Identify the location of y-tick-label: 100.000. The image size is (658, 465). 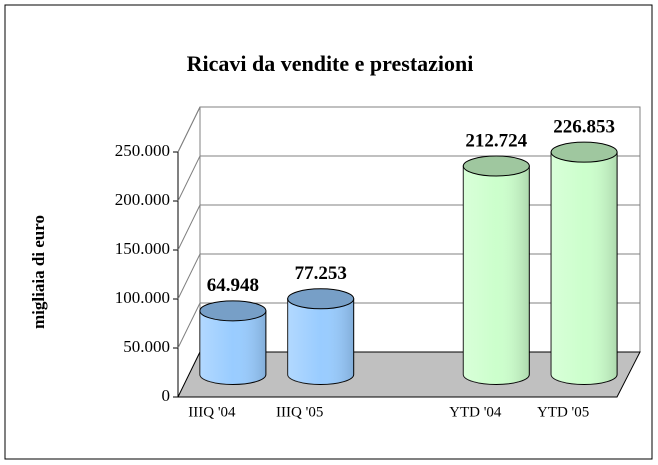
(142, 297).